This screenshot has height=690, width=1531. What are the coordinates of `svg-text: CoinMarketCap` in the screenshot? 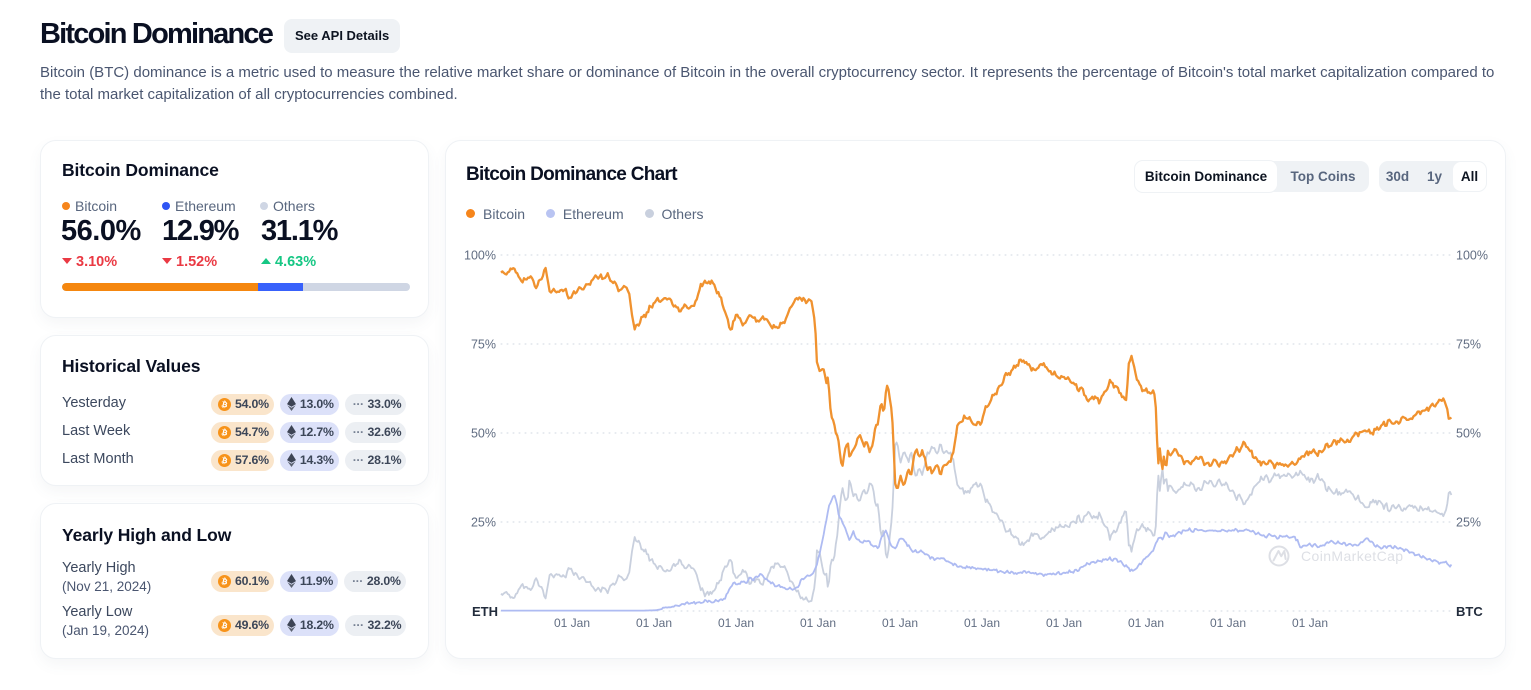 It's located at (1352, 556).